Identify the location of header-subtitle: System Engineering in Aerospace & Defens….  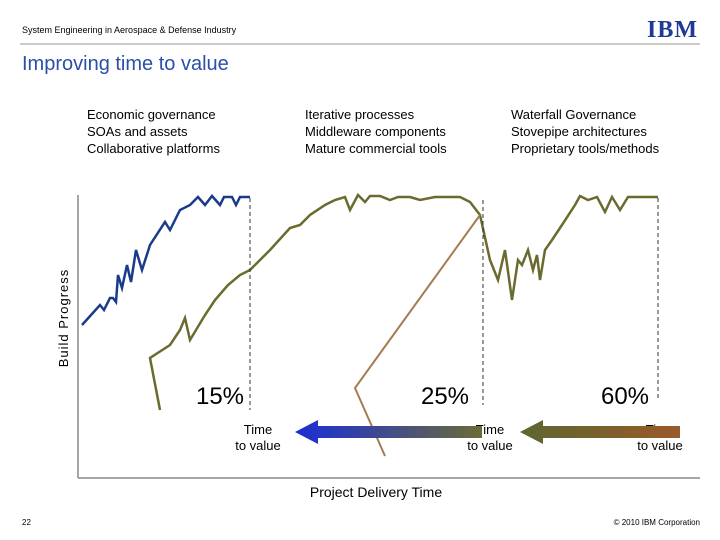
(129, 30).